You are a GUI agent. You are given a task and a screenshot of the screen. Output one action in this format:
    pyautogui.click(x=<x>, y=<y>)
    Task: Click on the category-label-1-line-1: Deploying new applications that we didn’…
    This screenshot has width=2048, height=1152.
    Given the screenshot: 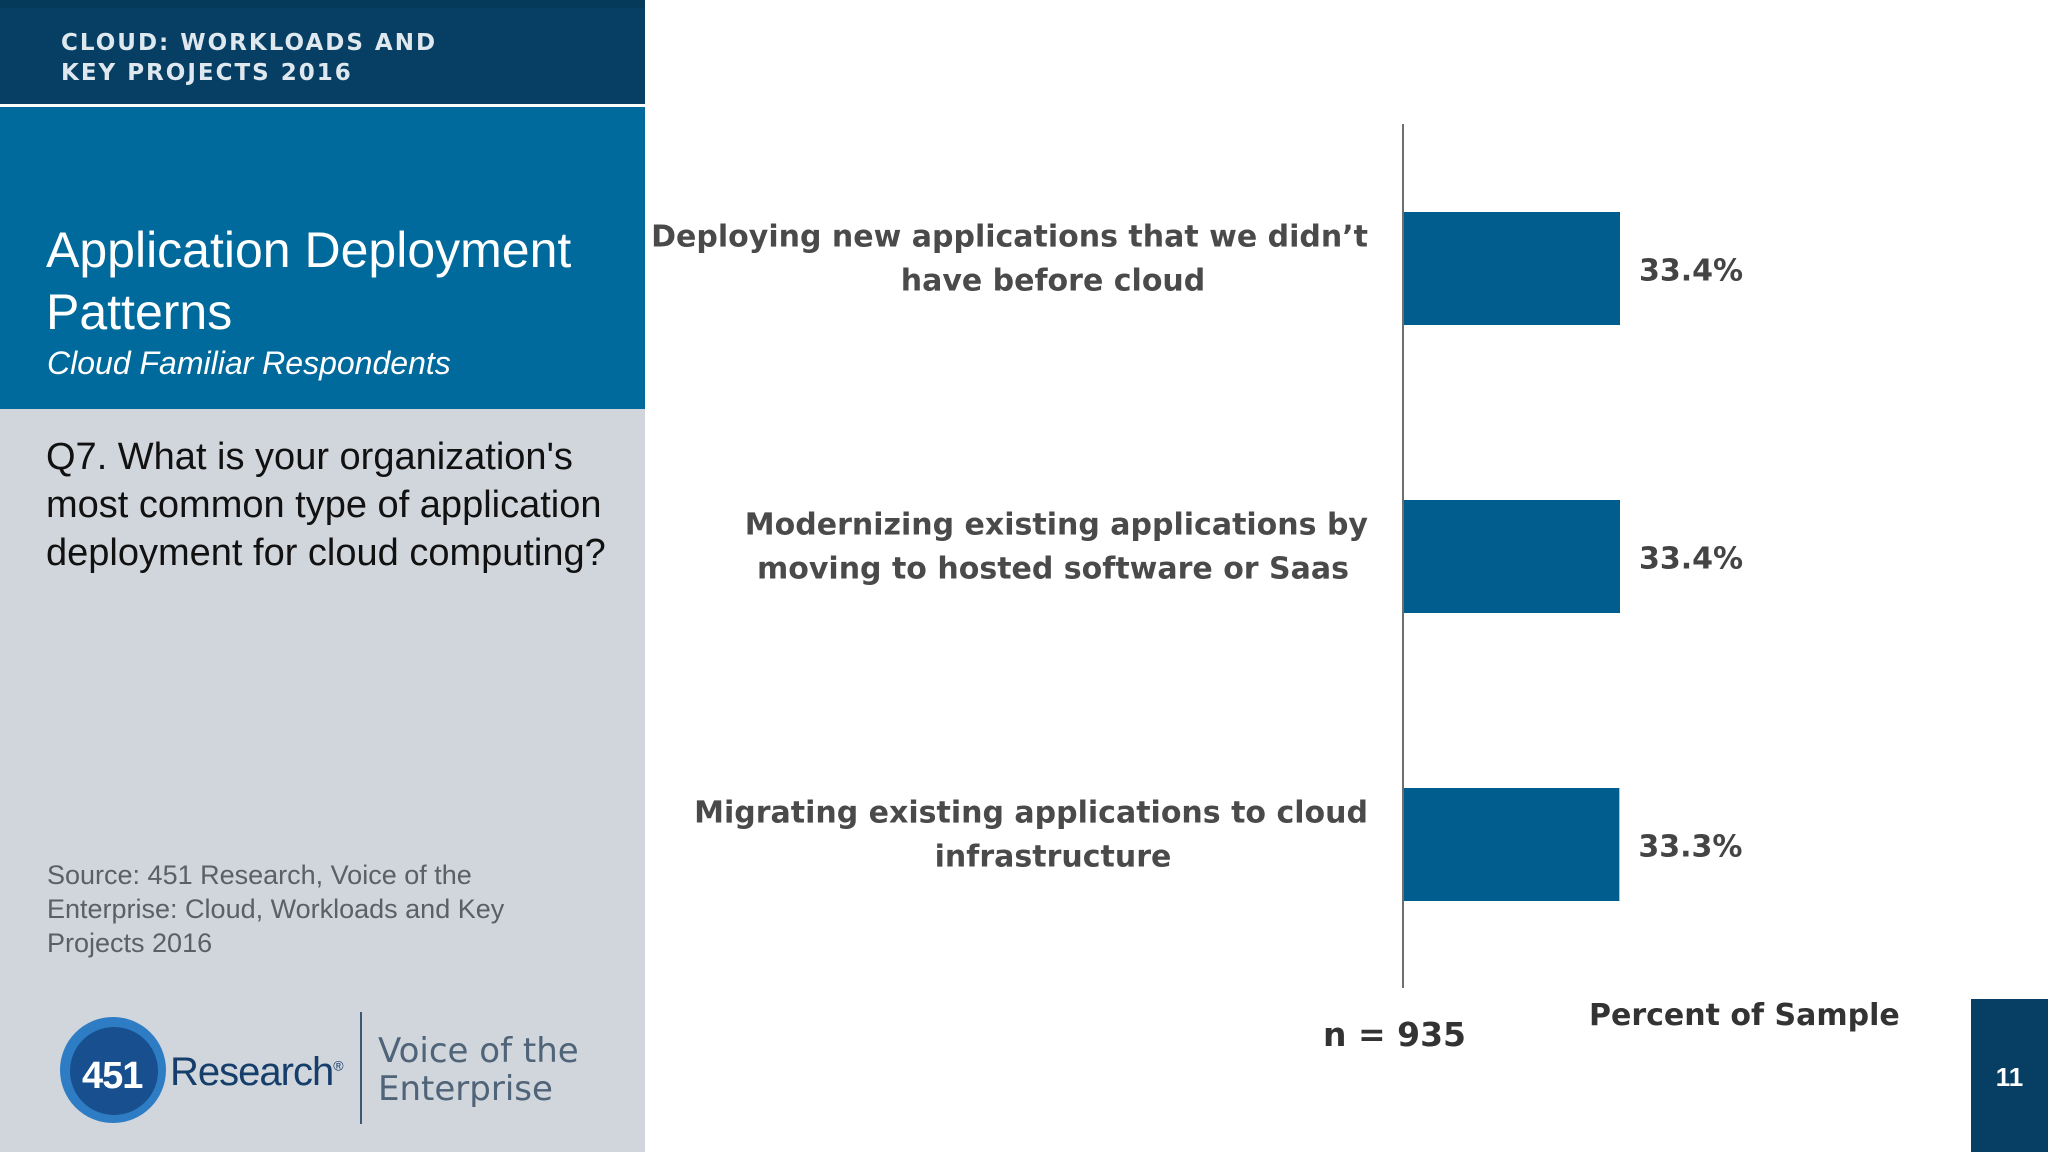 What is the action you would take?
    pyautogui.click(x=1009, y=237)
    